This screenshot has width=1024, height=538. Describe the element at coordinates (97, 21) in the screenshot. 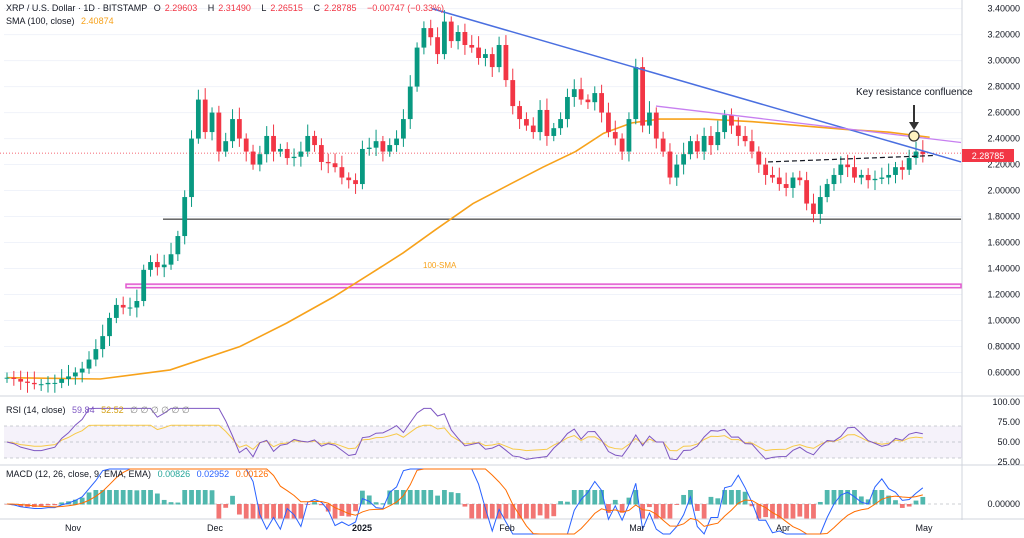

I see `sma-legend-value: 2.40874` at that location.